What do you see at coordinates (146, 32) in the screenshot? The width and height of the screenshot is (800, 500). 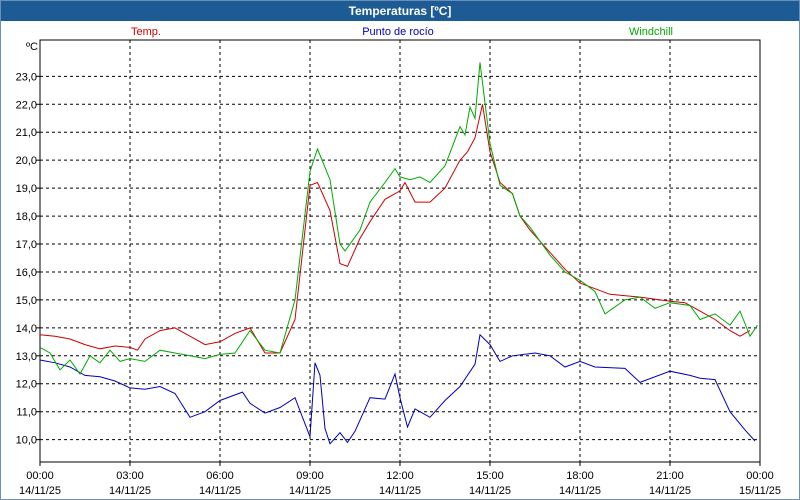 I see `legend-entry-temp: Temp.` at bounding box center [146, 32].